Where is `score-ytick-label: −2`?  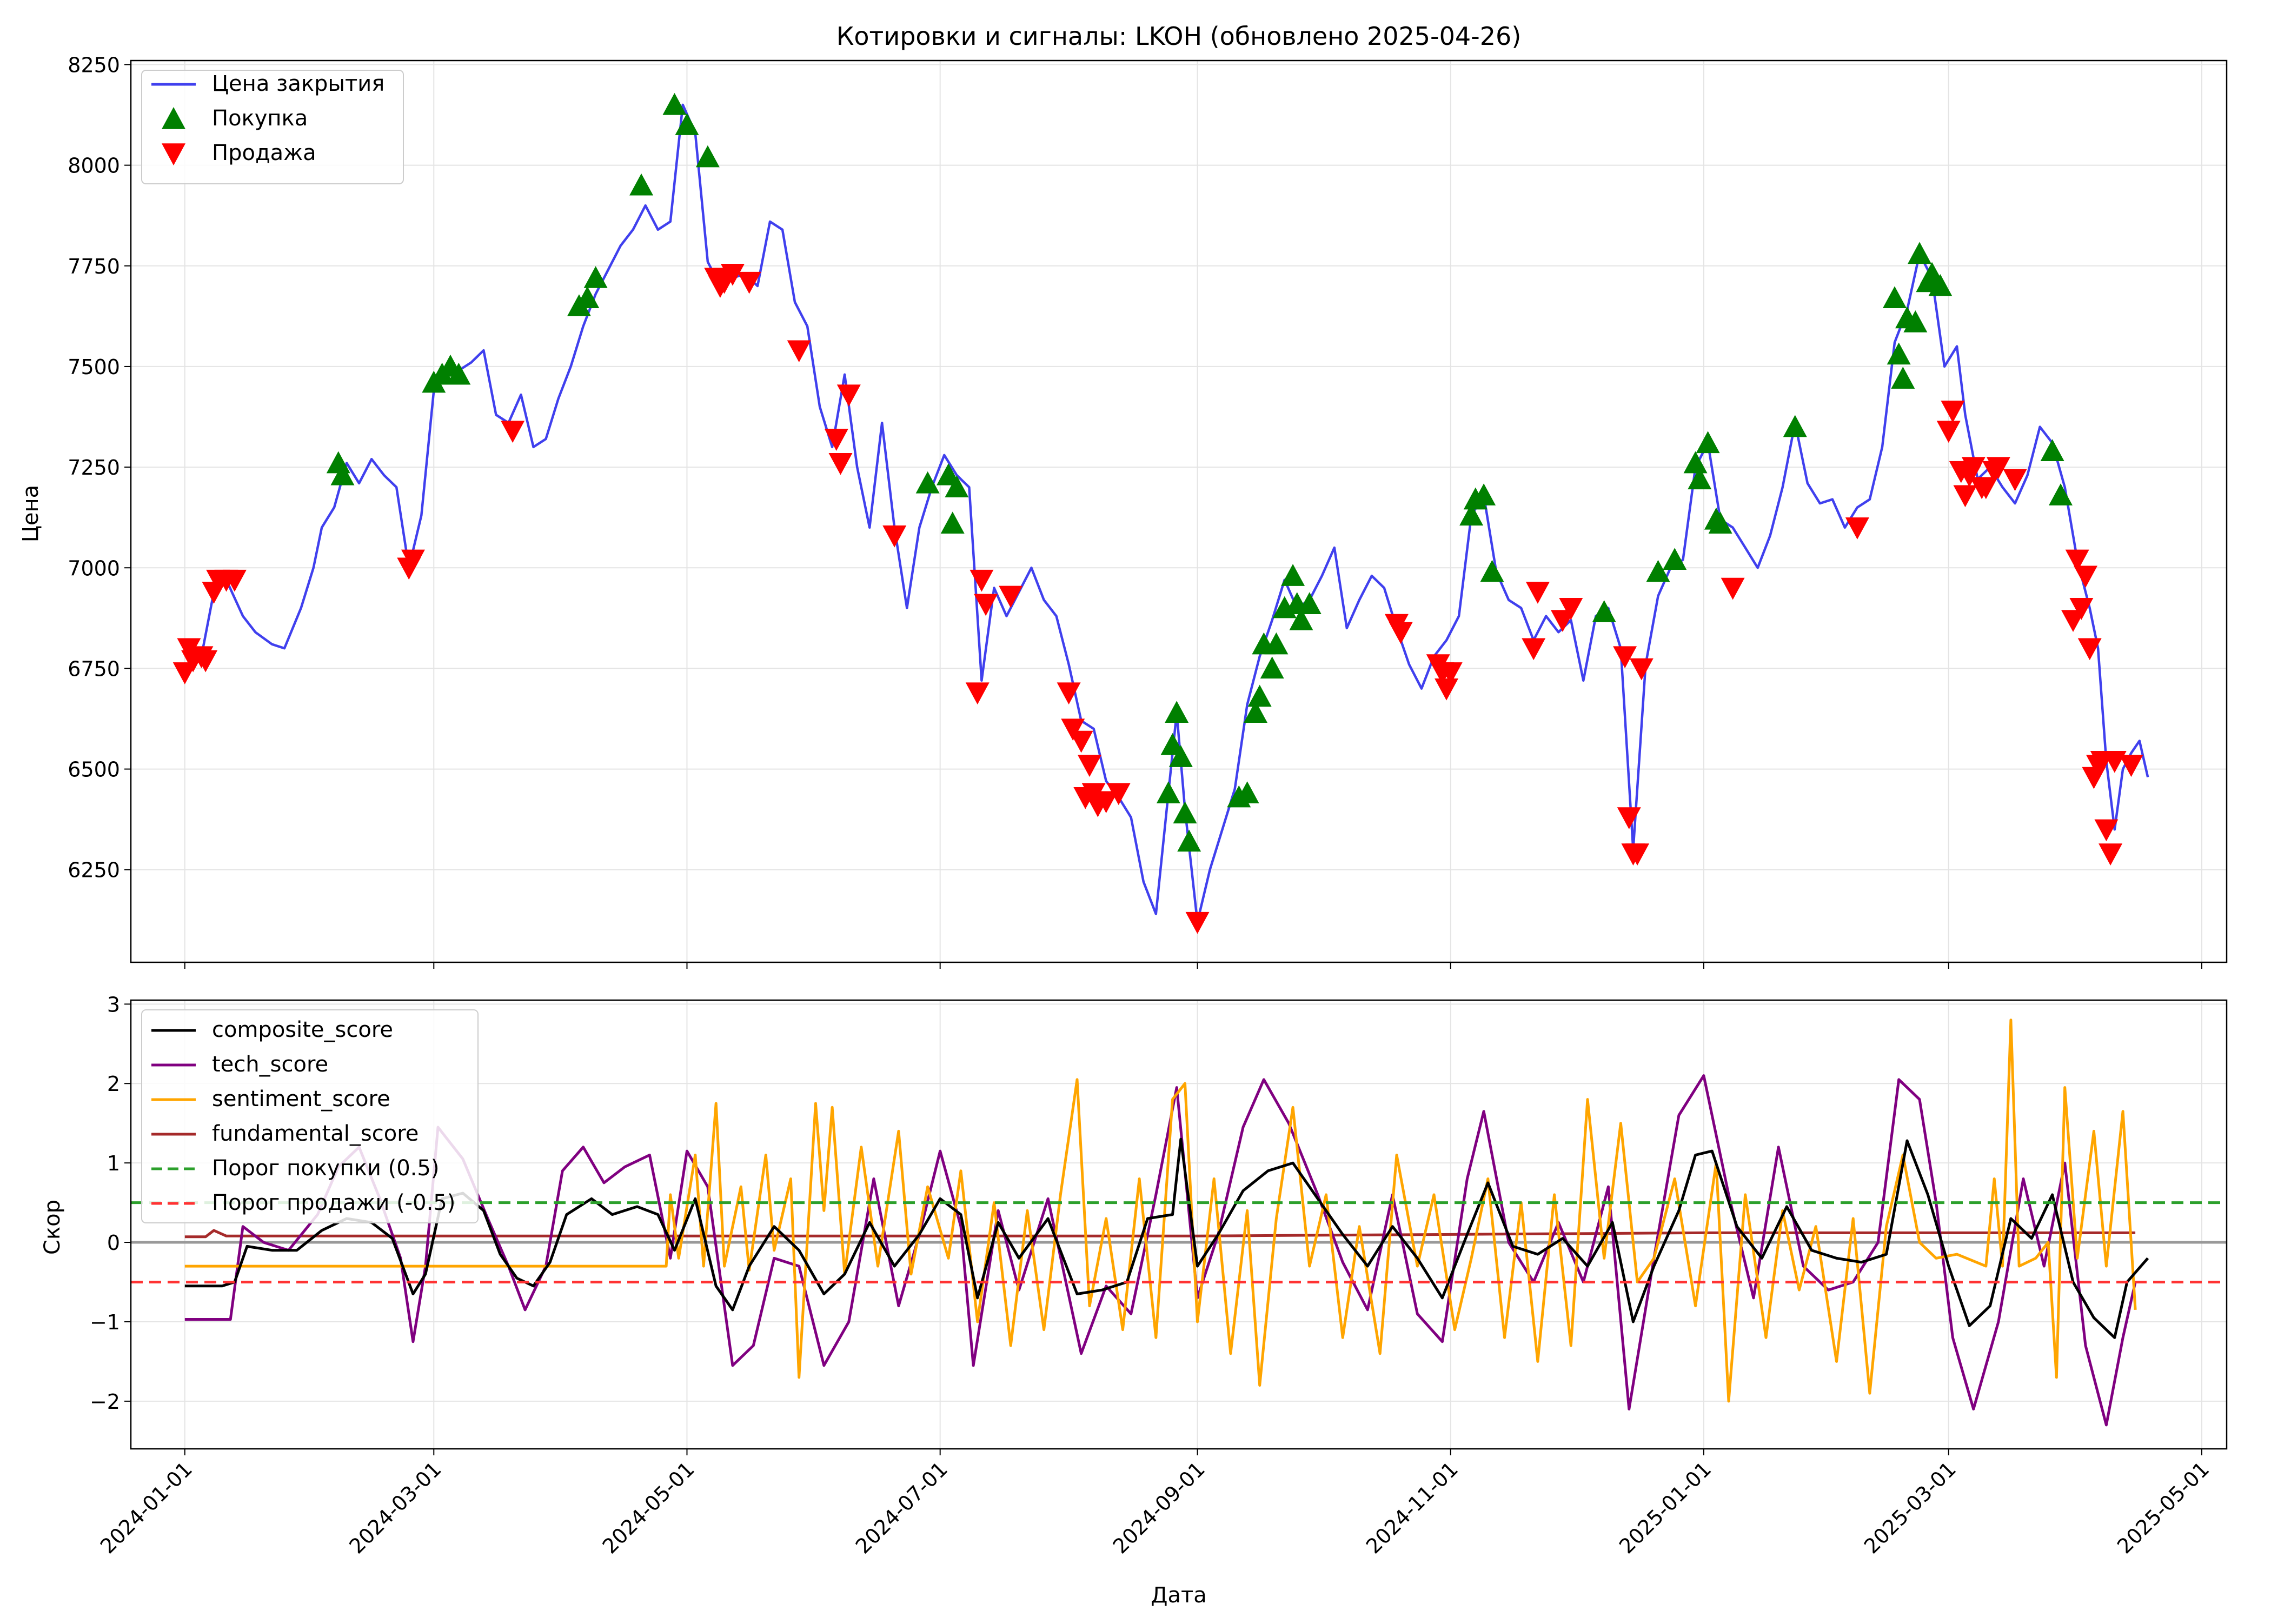 score-ytick-label: −2 is located at coordinates (105, 1402).